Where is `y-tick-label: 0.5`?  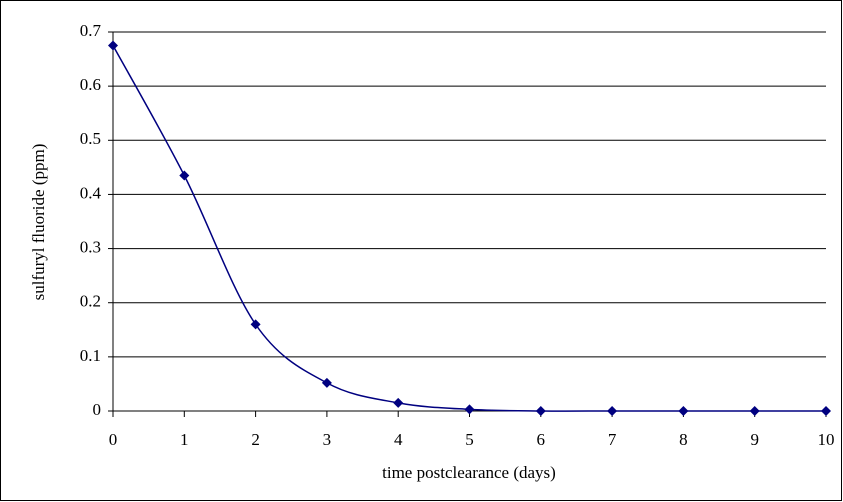
y-tick-label: 0.5 is located at coordinates (90, 138).